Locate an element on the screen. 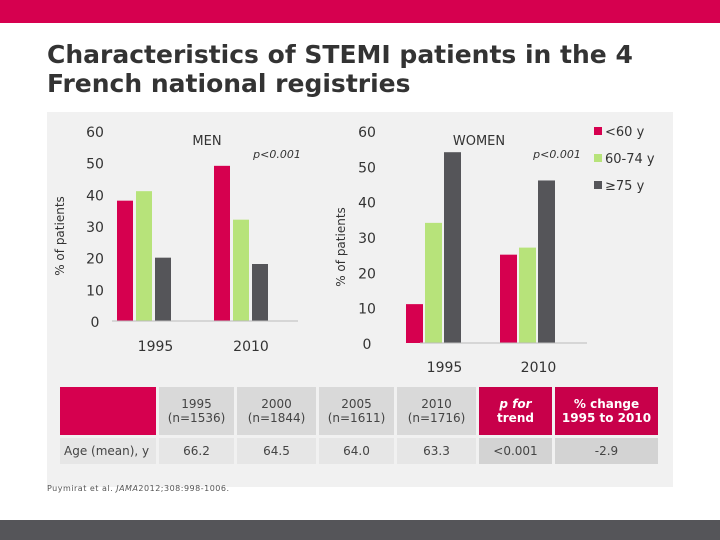  table-header-2000: 2000 (n=1844) is located at coordinates (276, 411).